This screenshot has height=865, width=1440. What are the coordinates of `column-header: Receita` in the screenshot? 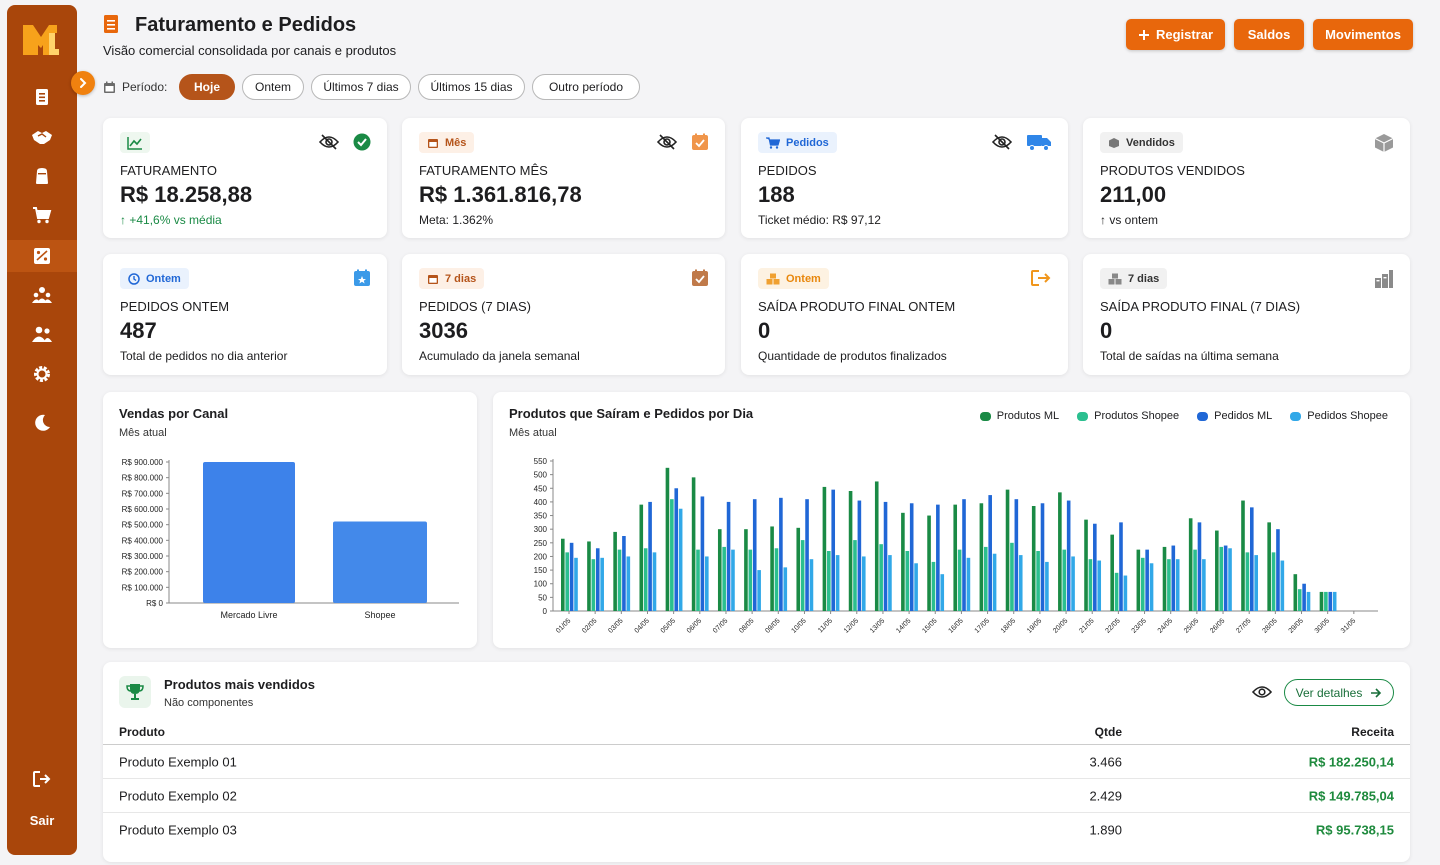 It's located at (1372, 732).